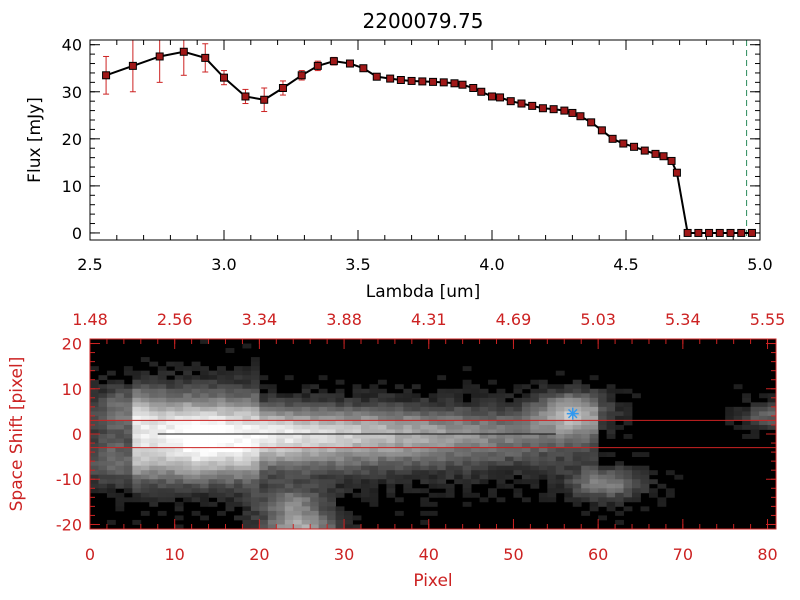 Image resolution: width=800 pixels, height=600 pixels. Describe the element at coordinates (72, 186) in the screenshot. I see `y-tick-label: 10` at that location.